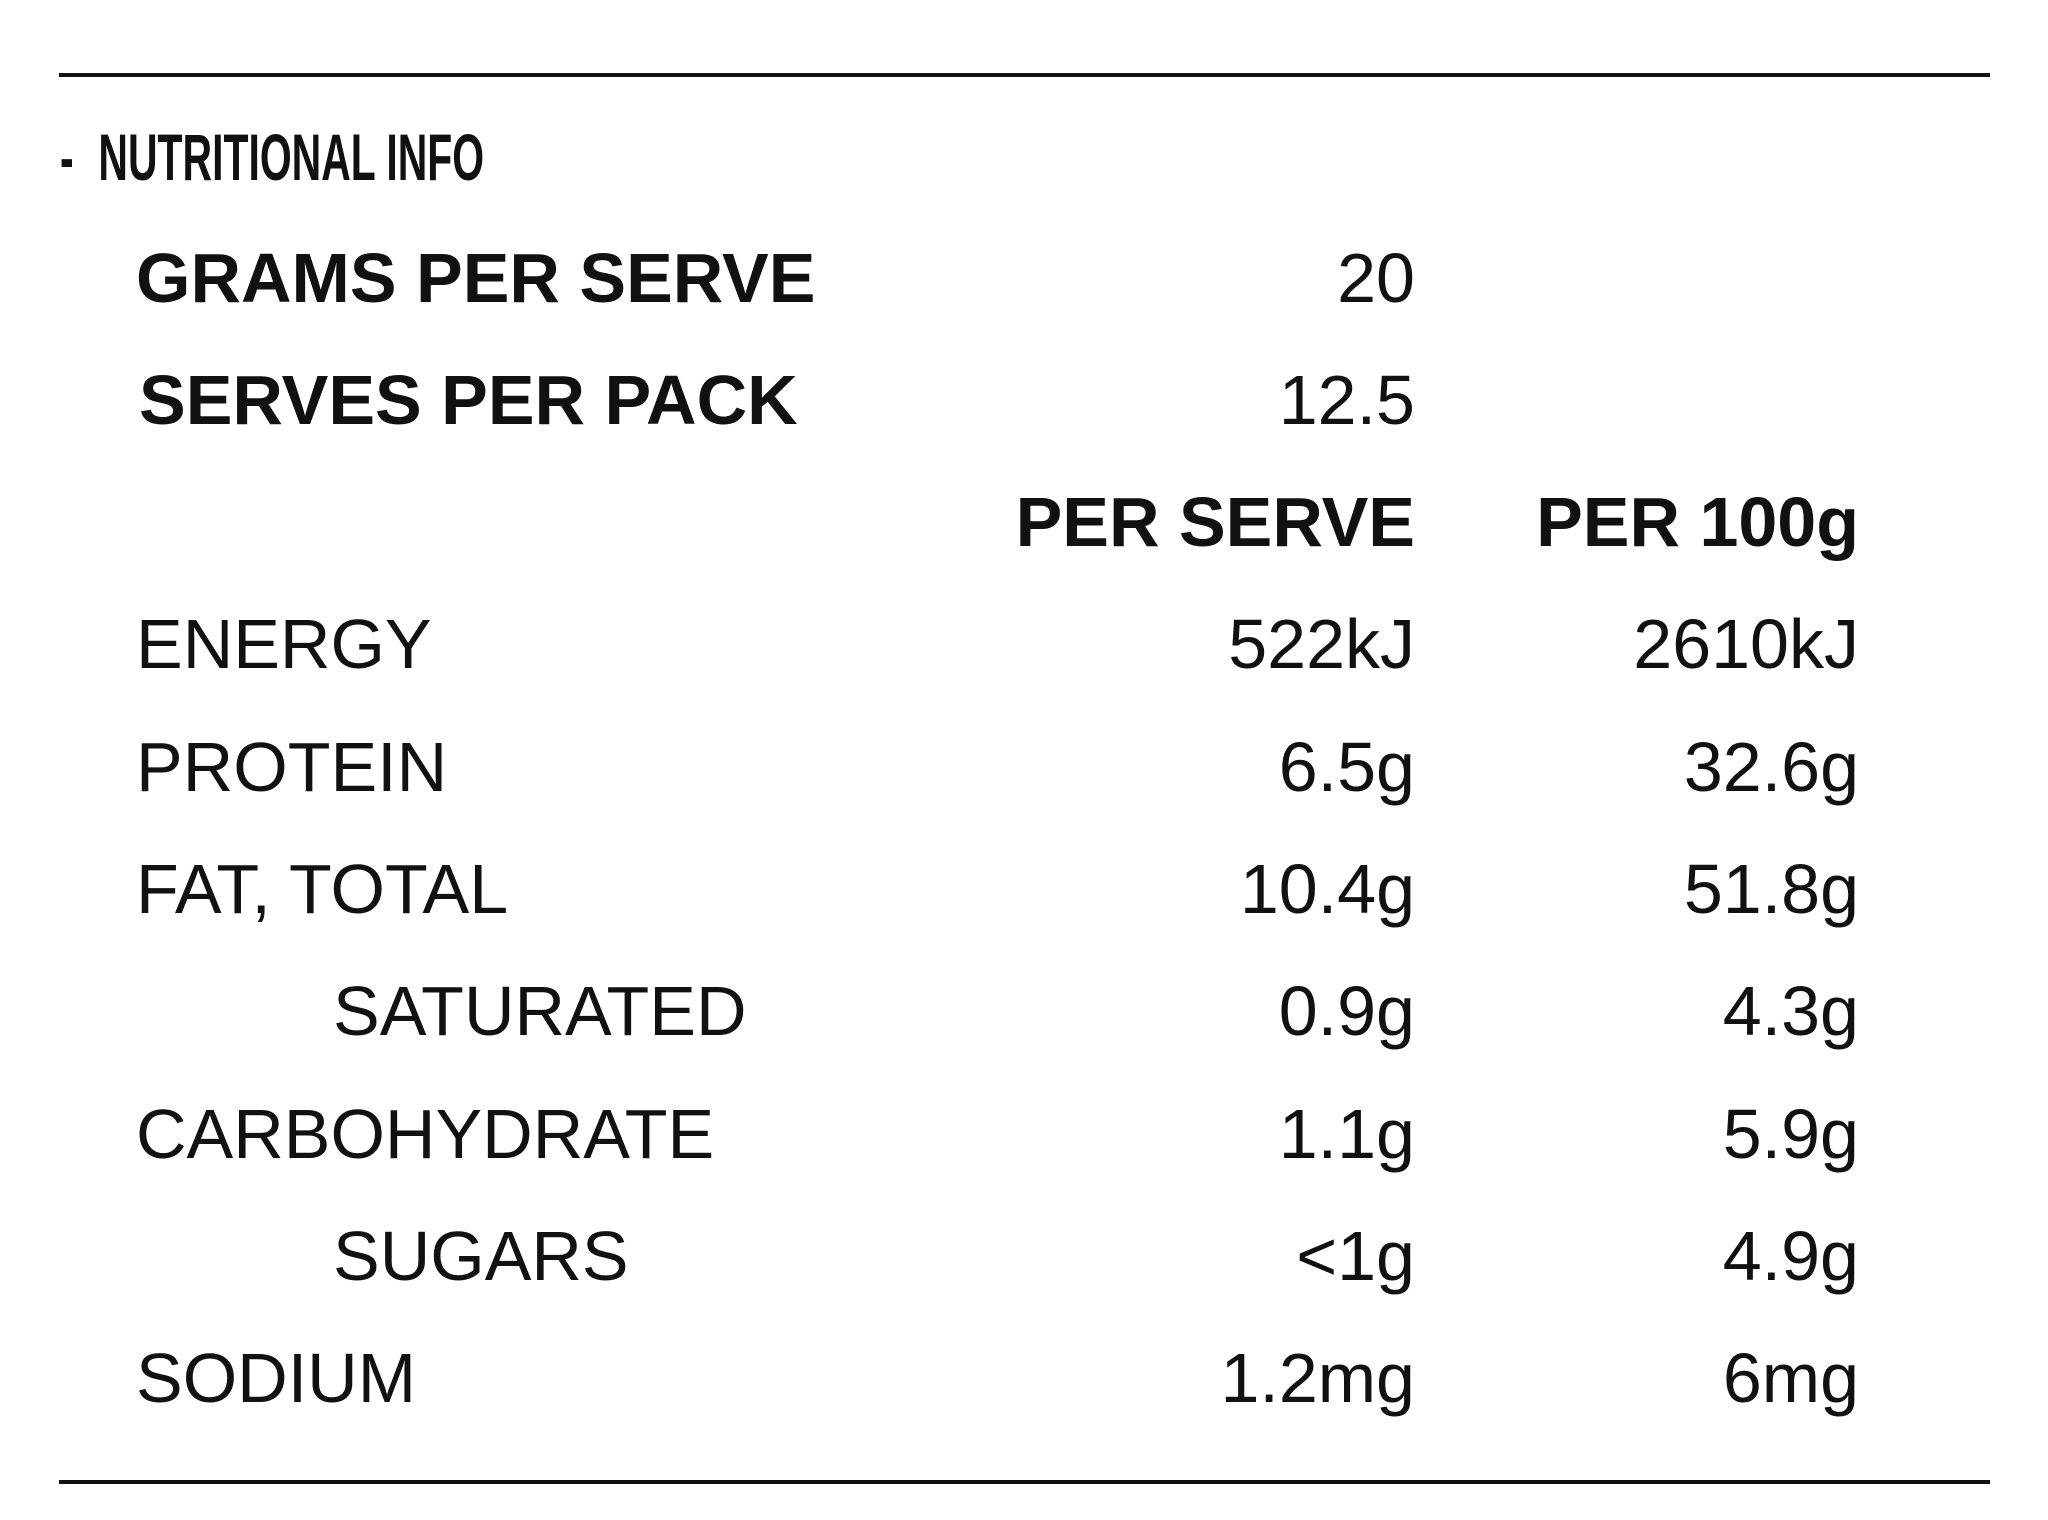 The width and height of the screenshot is (2048, 1520). I want to click on serving-value: 12.5, so click(1346, 400).